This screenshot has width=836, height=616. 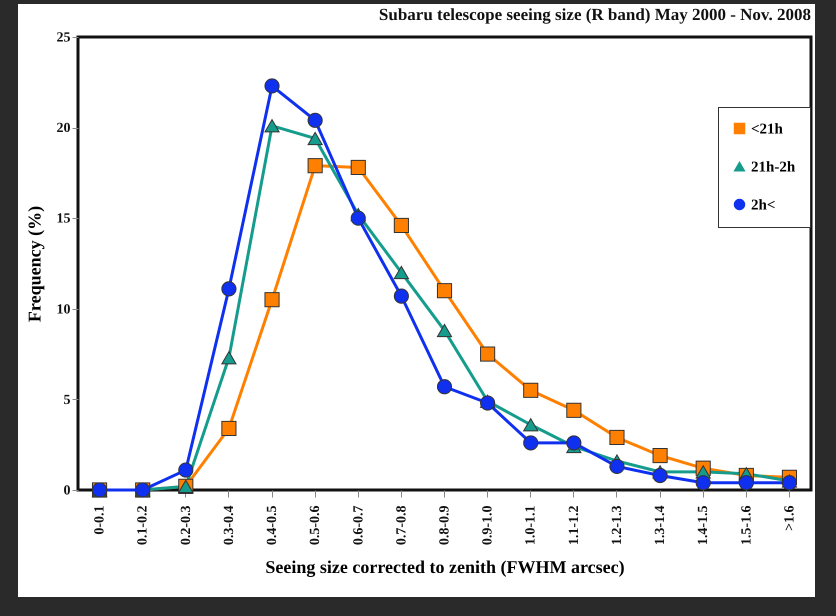 What do you see at coordinates (594, 14) in the screenshot?
I see `chart-title: Subaru telescope seeing size (R band) May 2000 - Nov. 2008` at bounding box center [594, 14].